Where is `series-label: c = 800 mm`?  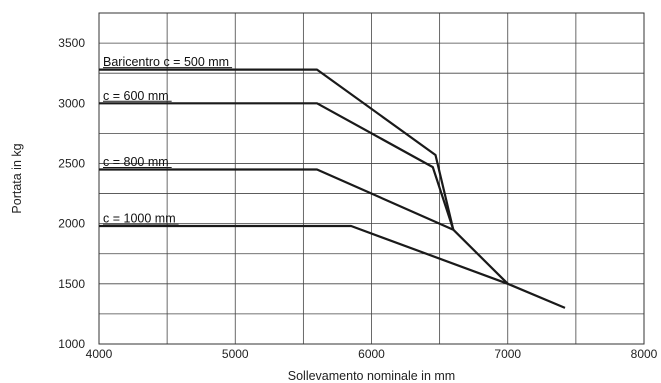
series-label: c = 800 mm is located at coordinates (136, 162).